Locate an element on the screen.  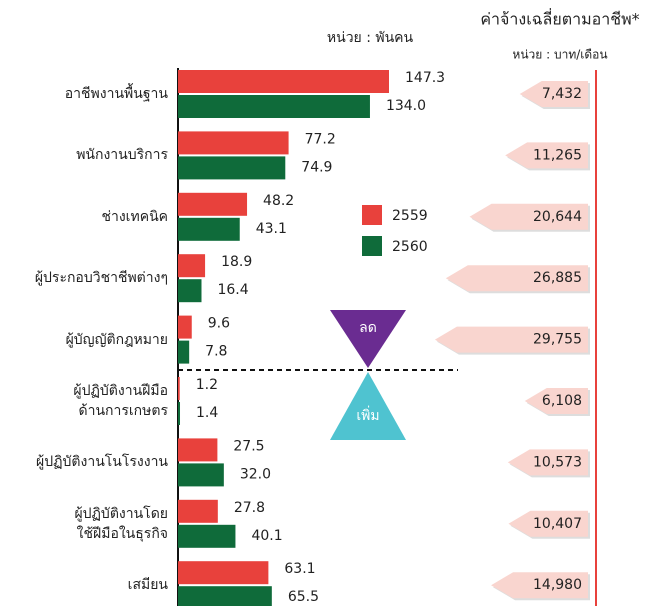
wage-unit: หน่วย : บาท/เดือน is located at coordinates (559, 55).